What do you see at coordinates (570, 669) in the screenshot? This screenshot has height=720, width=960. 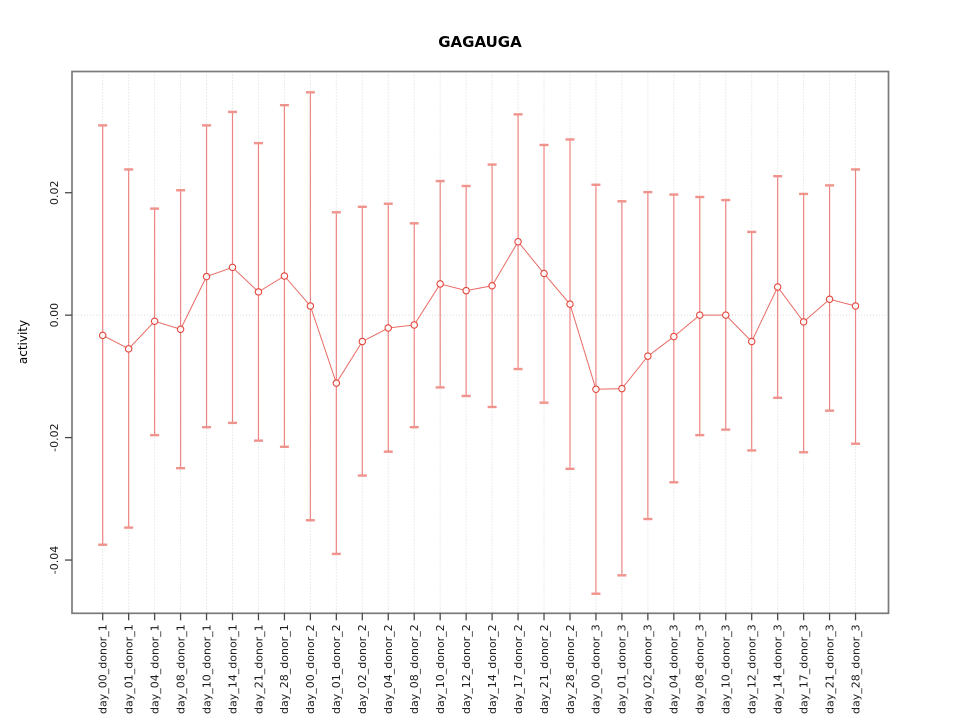 I see `x-tick-label: day_28_donor_2` at bounding box center [570, 669].